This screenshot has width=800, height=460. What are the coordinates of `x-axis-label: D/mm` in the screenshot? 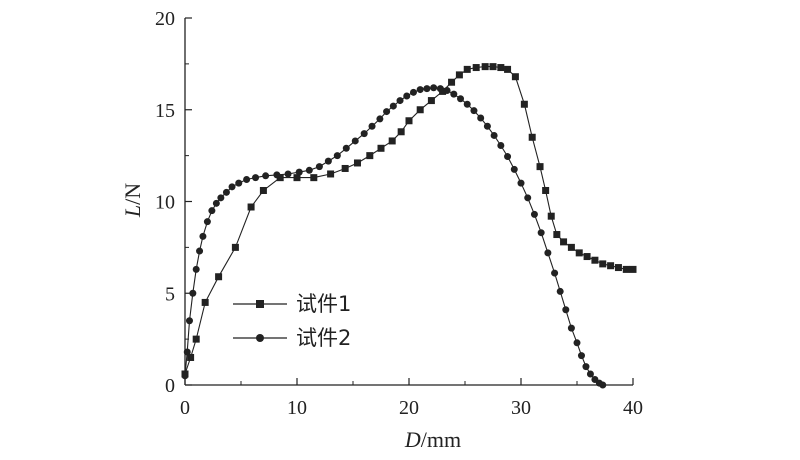 It's located at (432, 439).